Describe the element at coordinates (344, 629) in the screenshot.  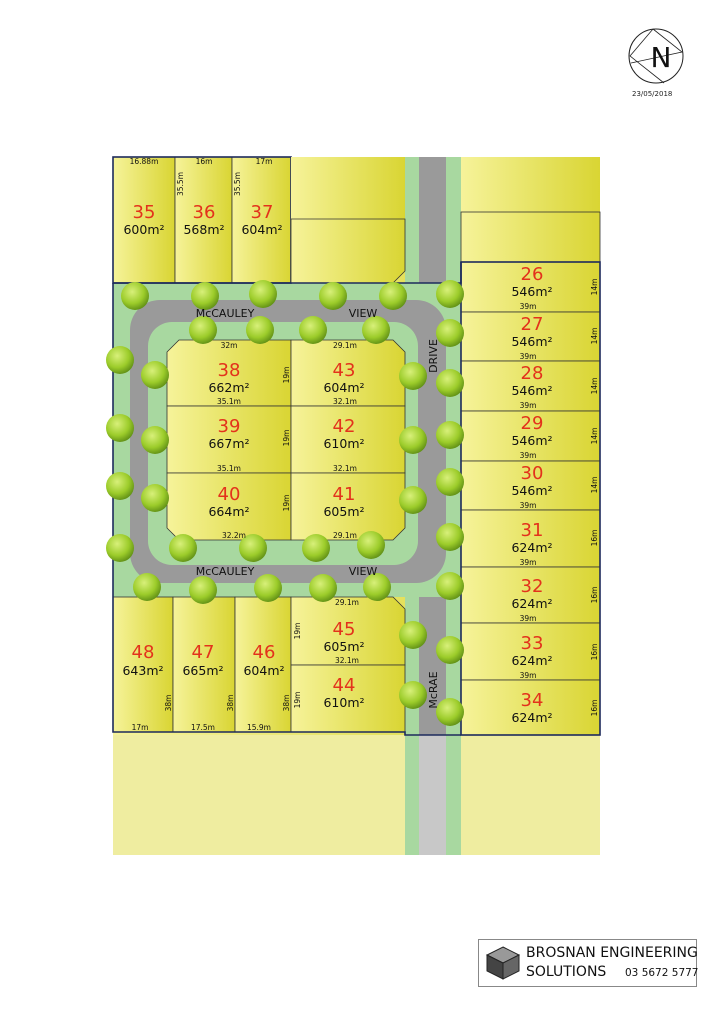
I see `svg-text: 45` at that location.